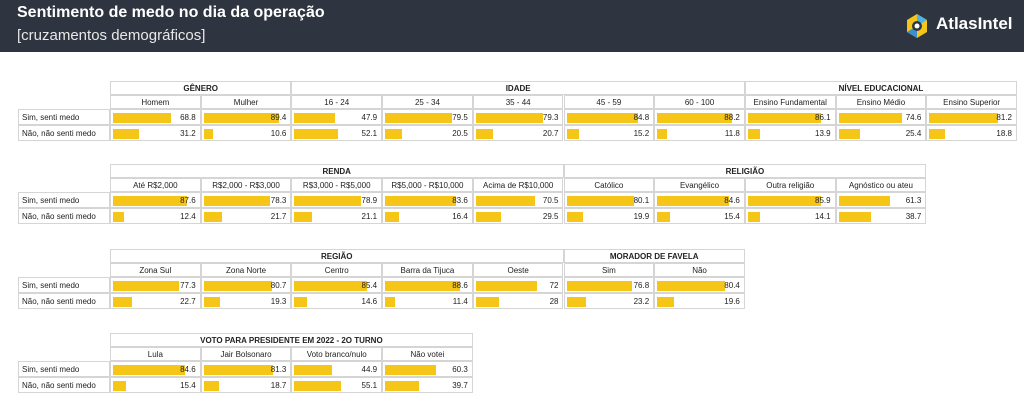 This screenshot has width=1024, height=415. I want to click on value-cell: 21.1, so click(337, 216).